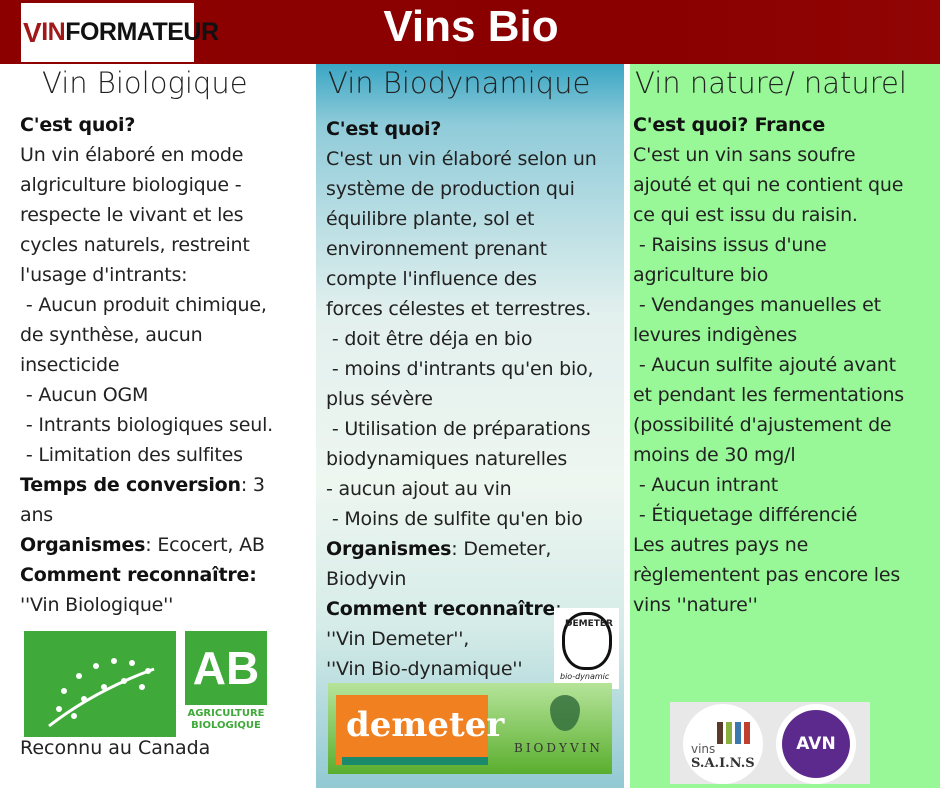  I want to click on text-line: - Aucun sulfite ajouté avant, so click(768, 365).